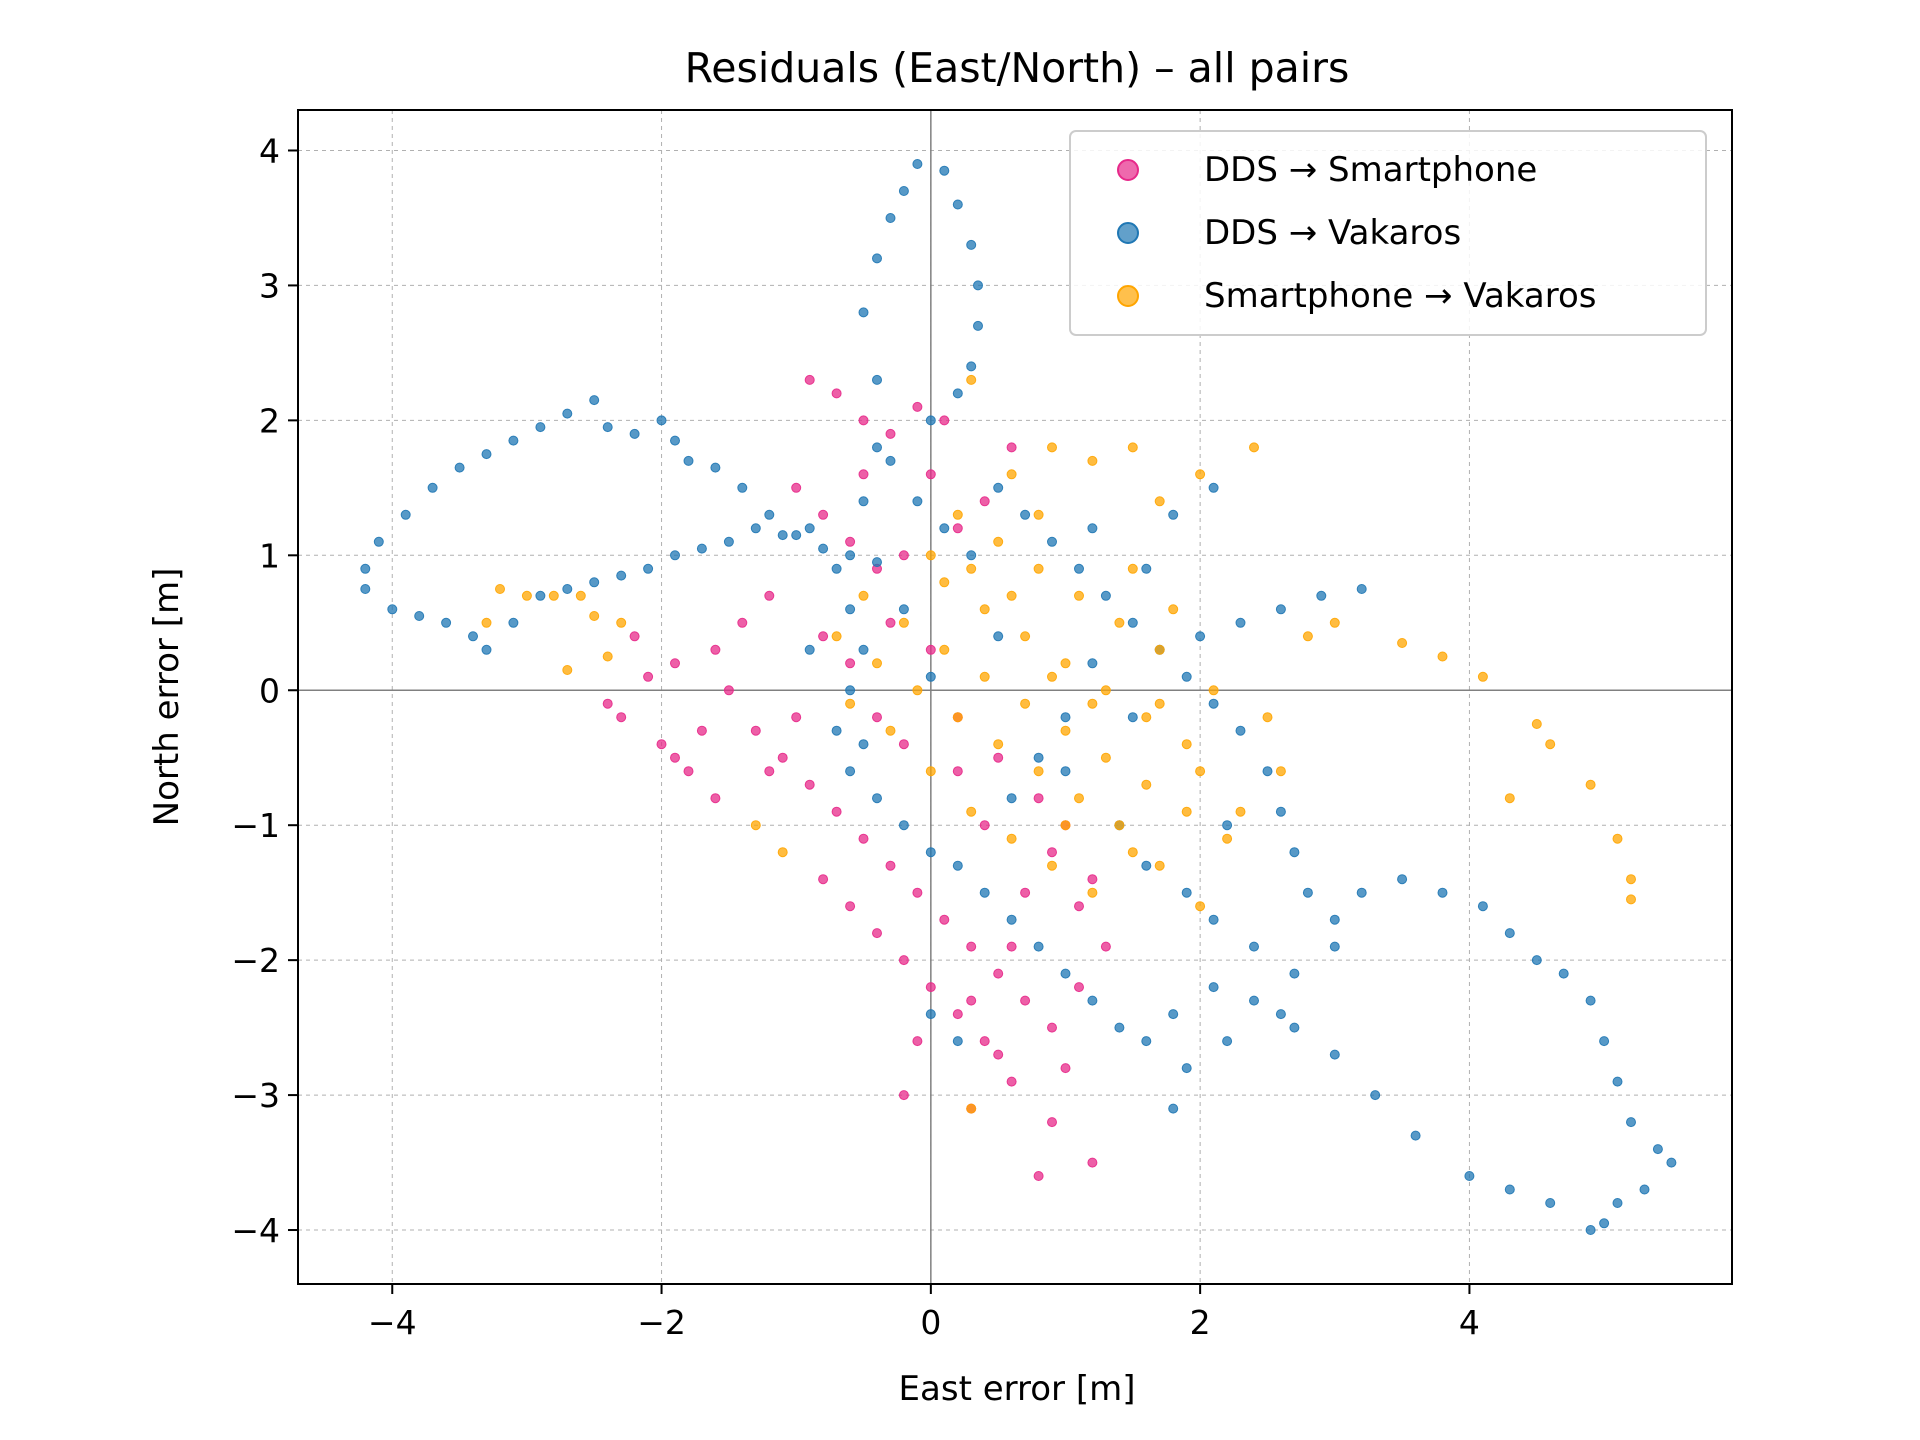  What do you see at coordinates (392, 1322) in the screenshot?
I see `x-tick-label: −4` at bounding box center [392, 1322].